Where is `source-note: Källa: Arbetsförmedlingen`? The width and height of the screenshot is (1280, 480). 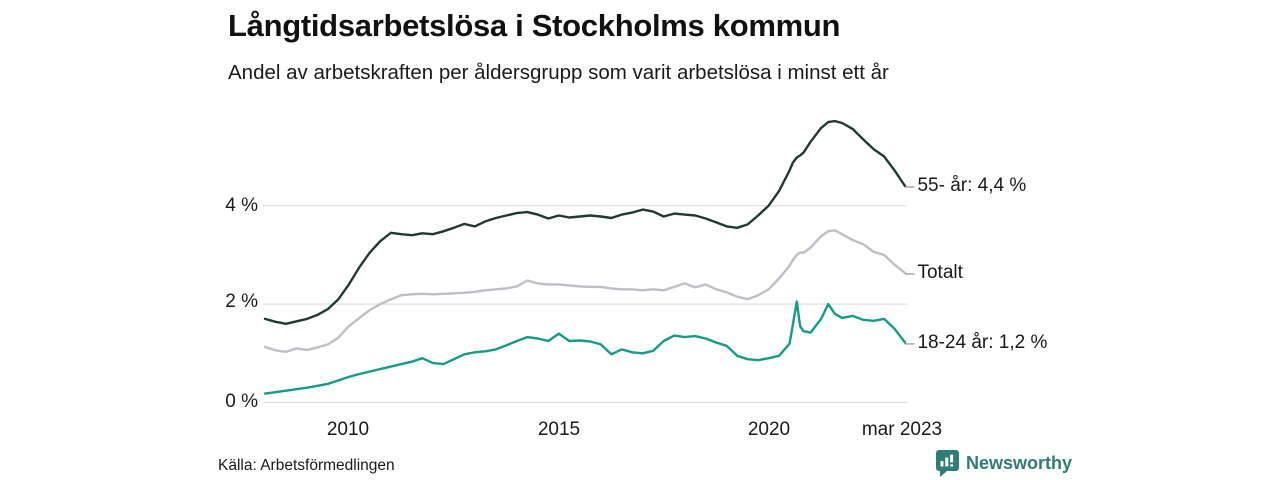 source-note: Källa: Arbetsförmedlingen is located at coordinates (306, 465).